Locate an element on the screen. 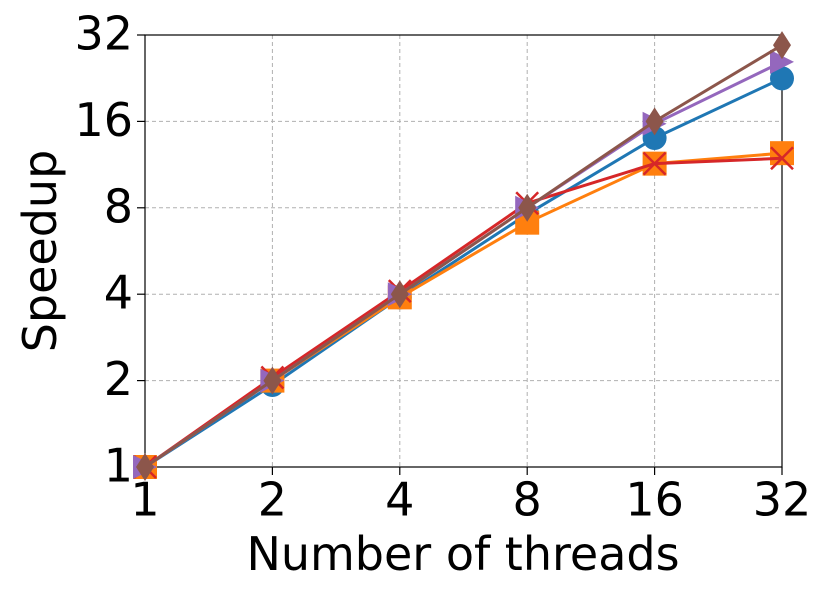 The height and width of the screenshot is (598, 830). y-tick-label: 16 is located at coordinates (103, 120).